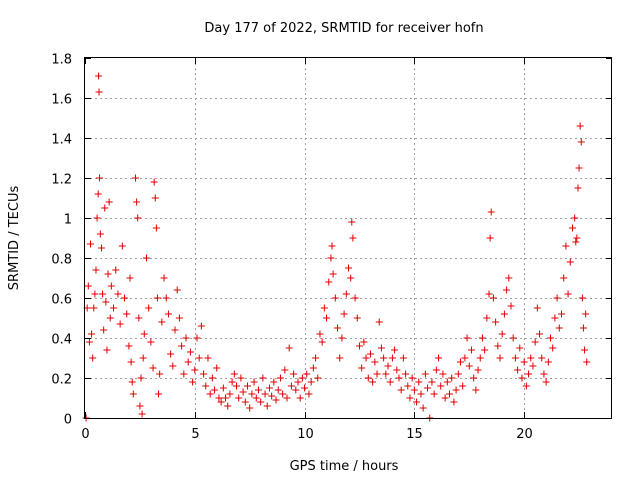  What do you see at coordinates (61, 140) in the screenshot?
I see `y-tick-label: 1.4` at bounding box center [61, 140].